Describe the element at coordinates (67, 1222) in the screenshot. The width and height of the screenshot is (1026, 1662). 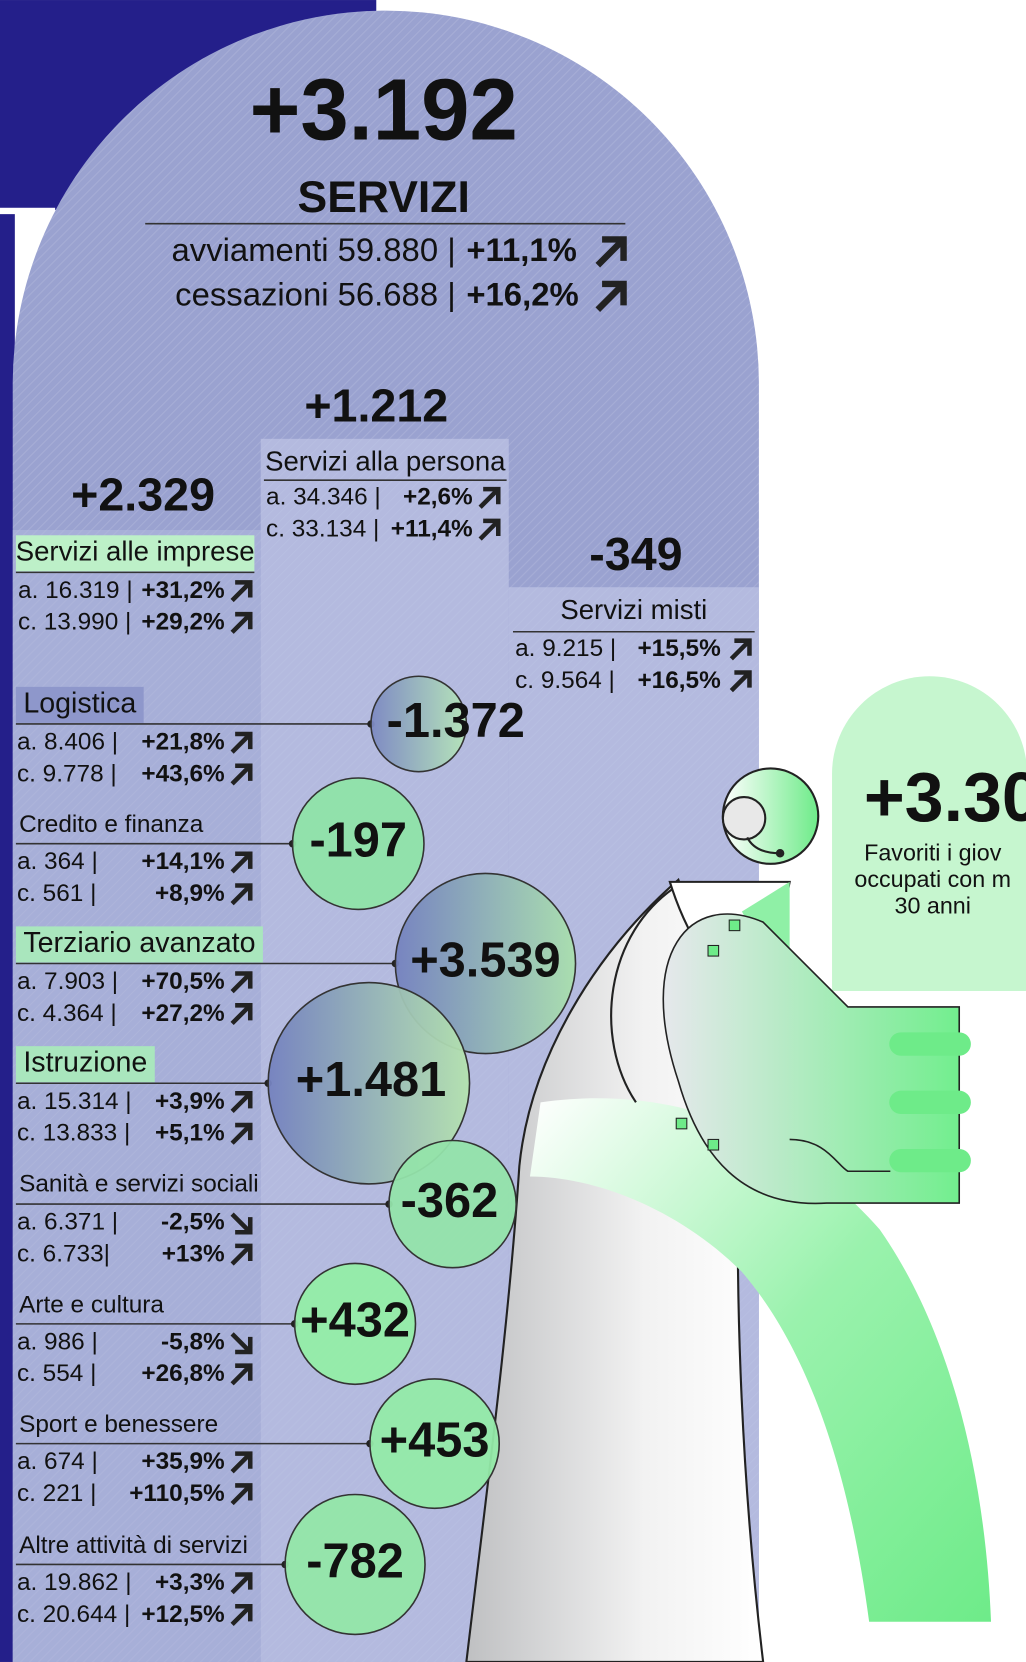
I see `flow-label: a. 6.371 |` at that location.